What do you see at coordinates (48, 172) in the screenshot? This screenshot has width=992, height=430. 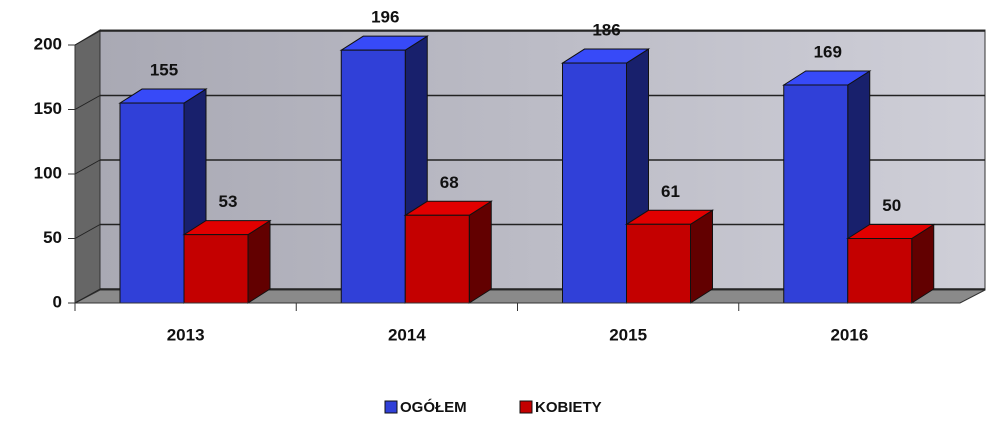 I see `y-tick-label: 100` at bounding box center [48, 172].